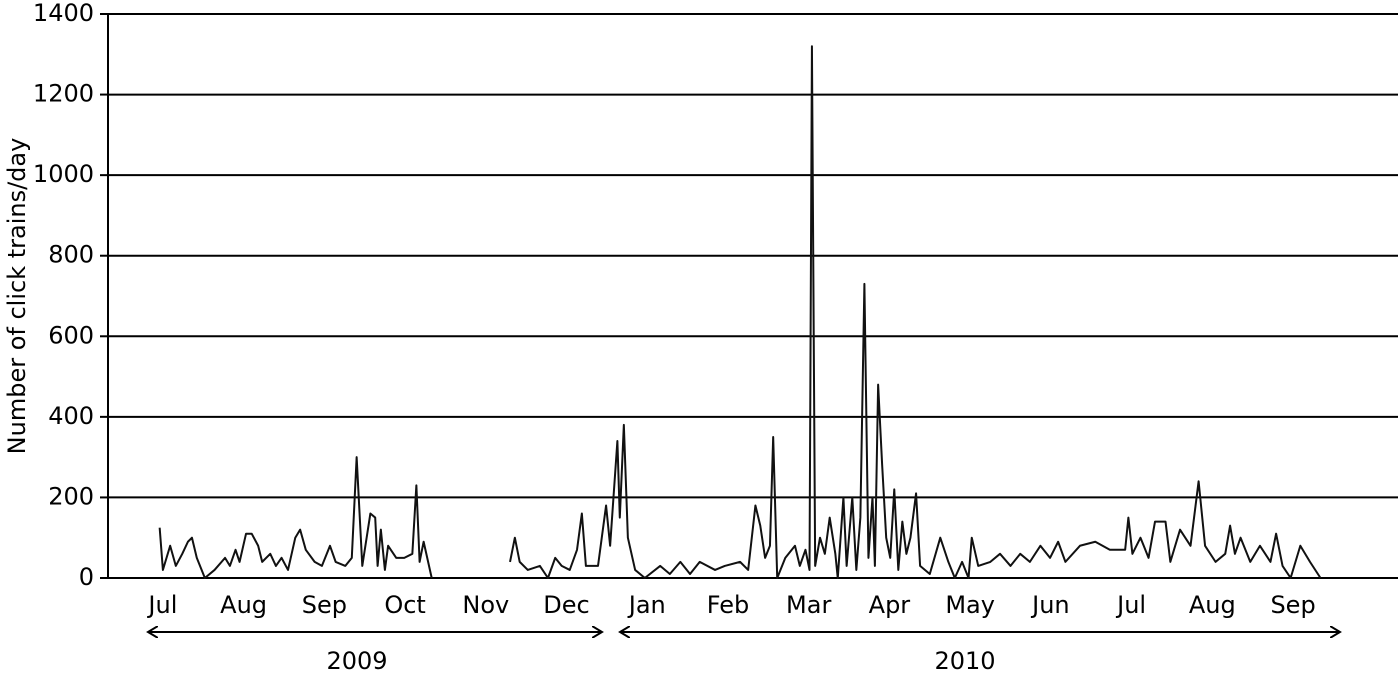 This screenshot has width=1400, height=677. I want to click on x-tick-label: Jun, so click(1050, 605).